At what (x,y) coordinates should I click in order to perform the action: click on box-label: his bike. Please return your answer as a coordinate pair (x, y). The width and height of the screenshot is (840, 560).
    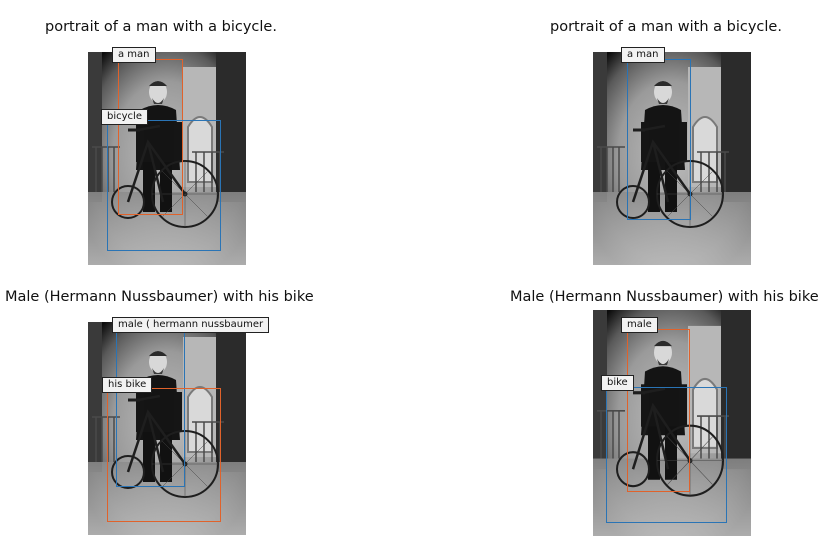
    Looking at the image, I should click on (127, 385).